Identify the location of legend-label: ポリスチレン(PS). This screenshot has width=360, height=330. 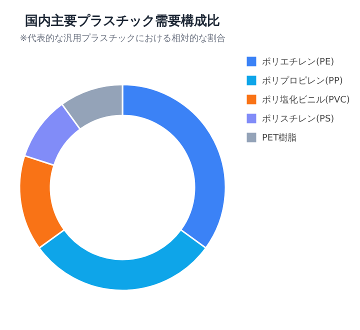
(298, 119).